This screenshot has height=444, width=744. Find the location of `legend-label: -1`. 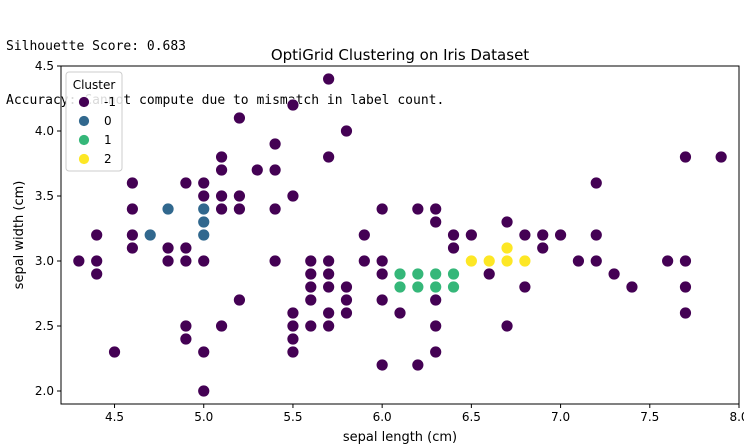

legend-label: -1 is located at coordinates (110, 102).